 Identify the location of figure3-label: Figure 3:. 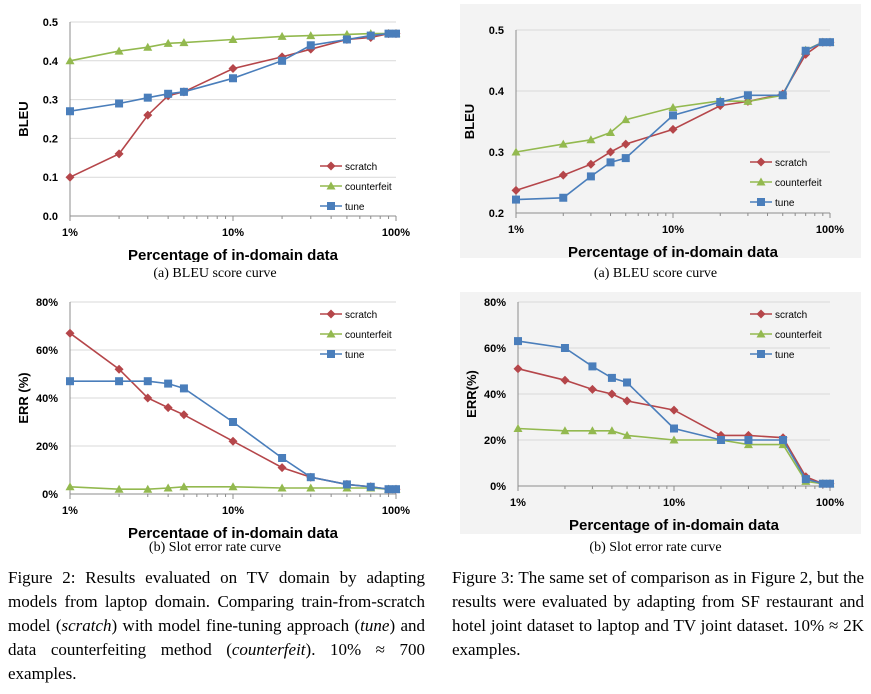
(483, 577).